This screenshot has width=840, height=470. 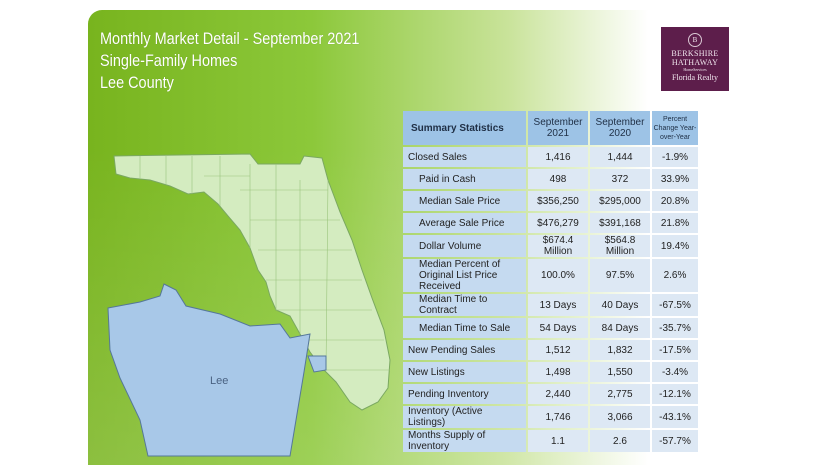 What do you see at coordinates (464, 246) in the screenshot?
I see `row-label: Dollar Volume` at bounding box center [464, 246].